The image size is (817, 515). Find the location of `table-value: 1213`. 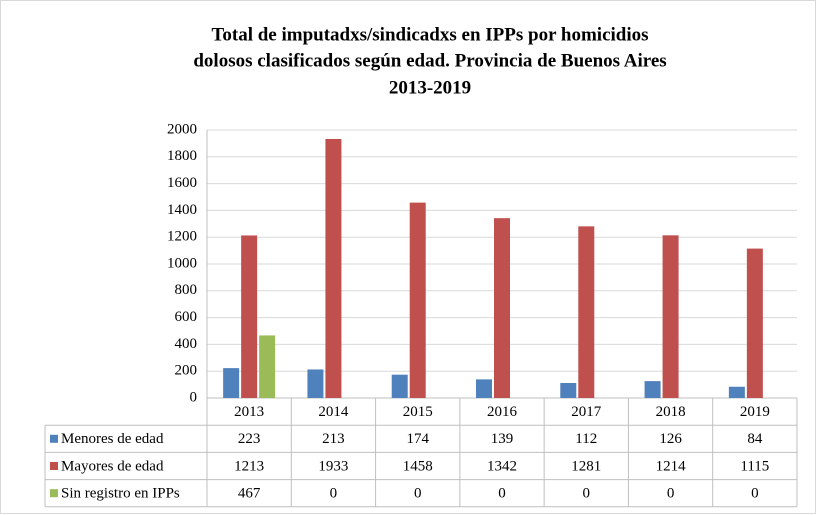

table-value: 1213 is located at coordinates (249, 466).